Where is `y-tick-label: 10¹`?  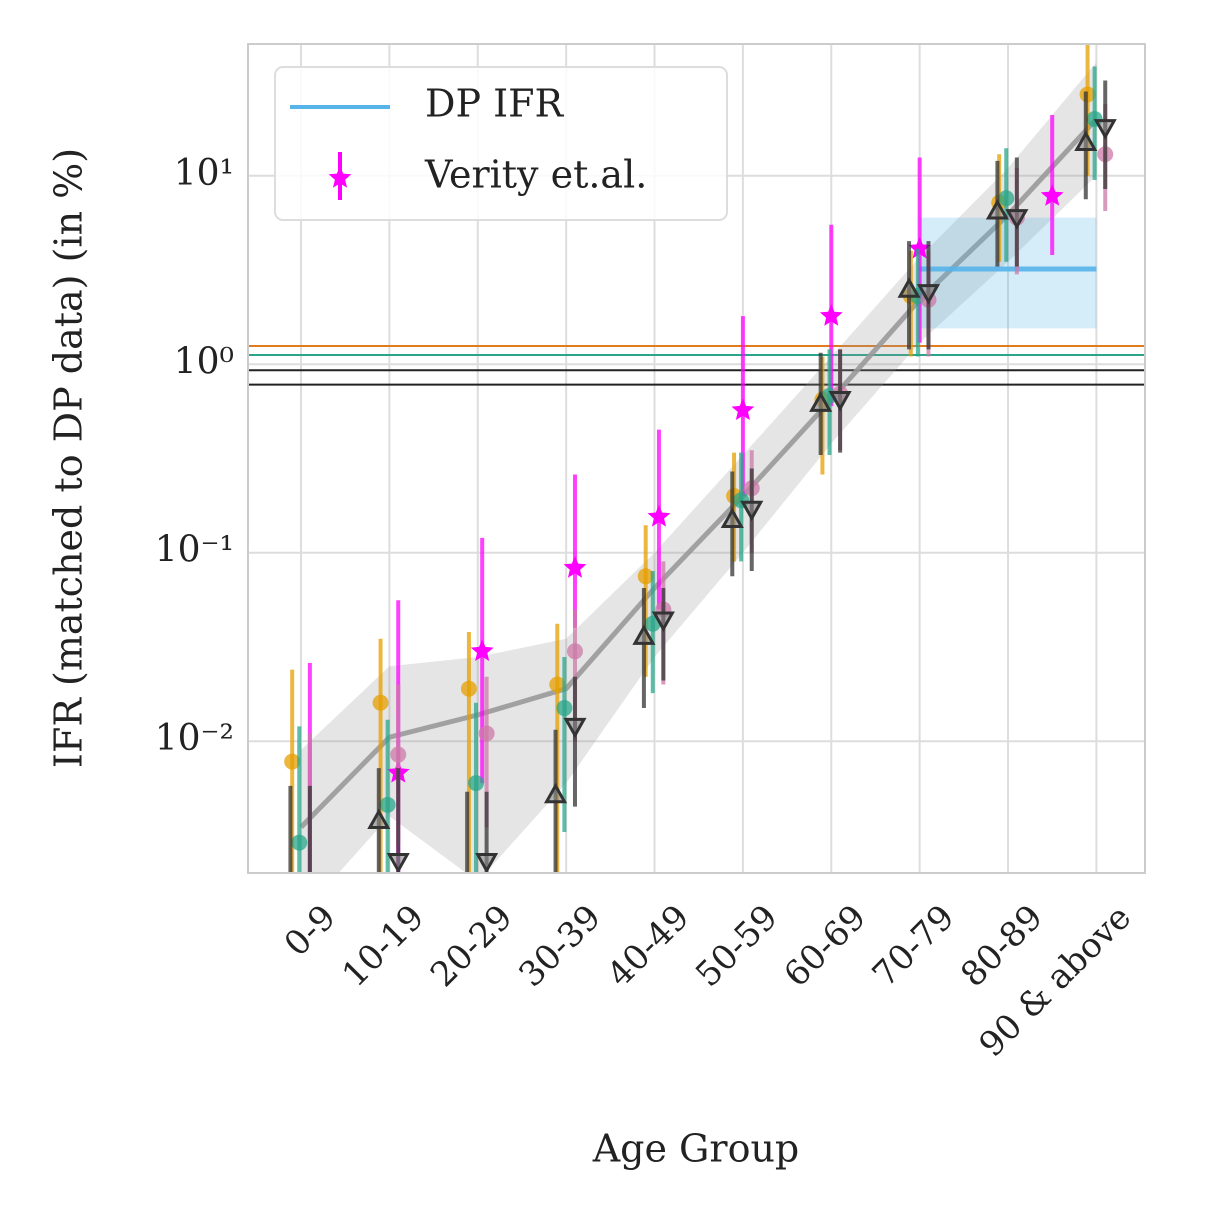
y-tick-label: 10¹ is located at coordinates (204, 173).